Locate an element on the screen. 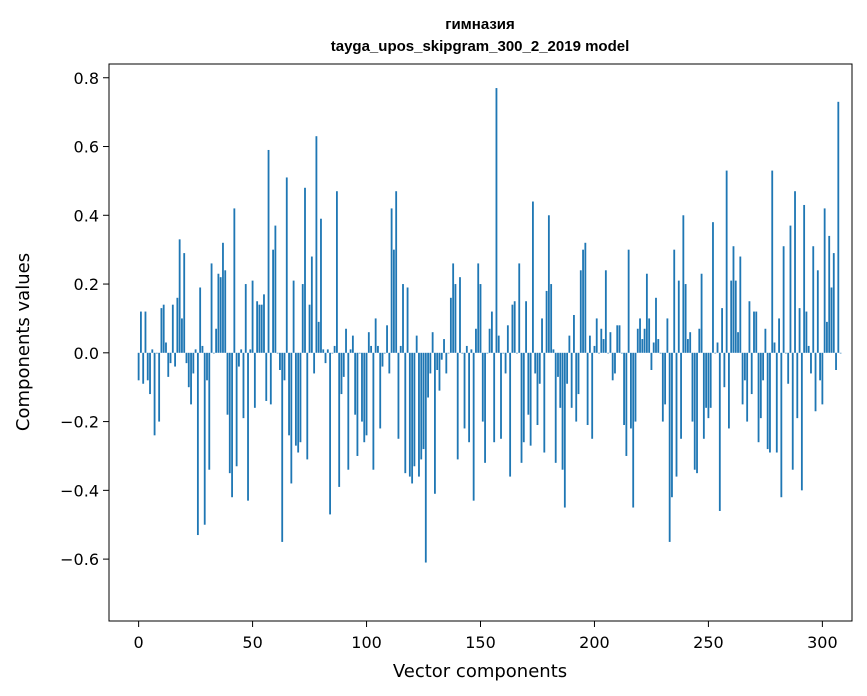 The image size is (867, 696). x-axis-label: Vector components is located at coordinates (480, 671).